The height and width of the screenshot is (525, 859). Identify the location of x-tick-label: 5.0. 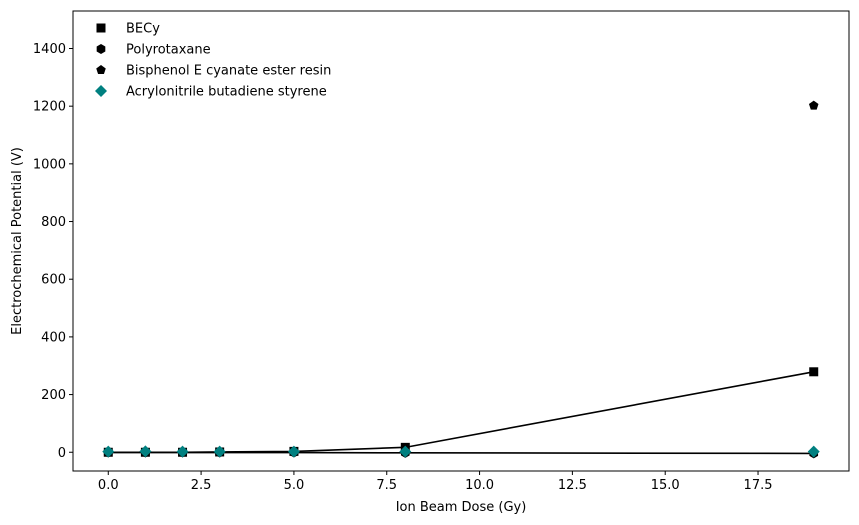
(294, 485).